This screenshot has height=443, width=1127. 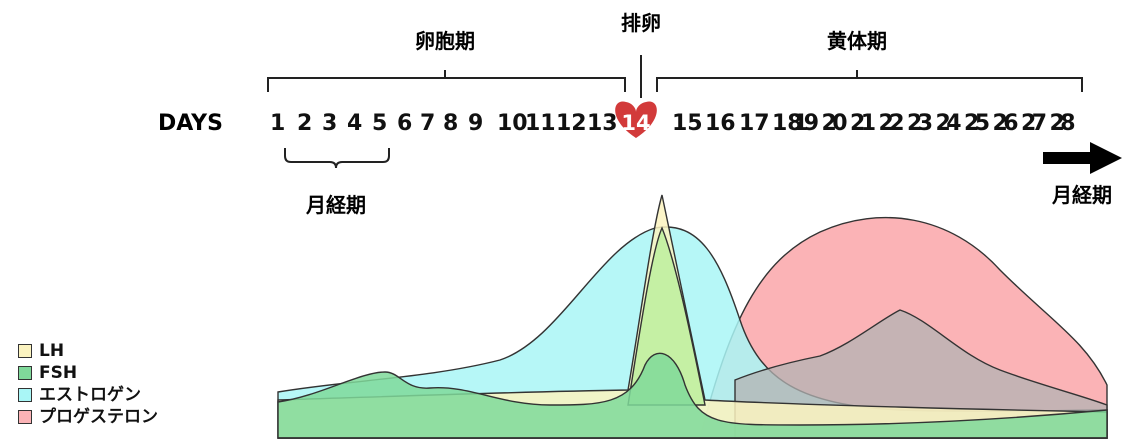 I want to click on ovulation-heart-icon, so click(x=636, y=119).